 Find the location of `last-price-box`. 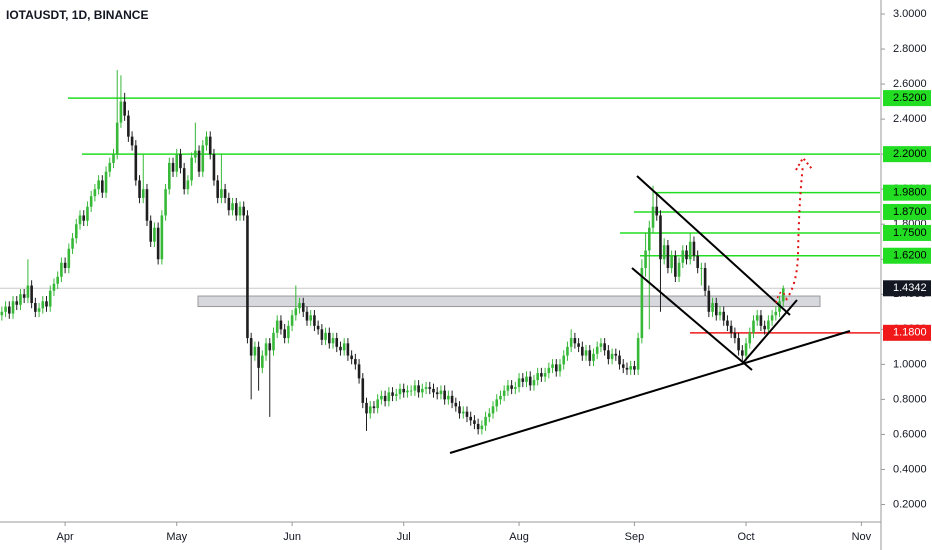

last-price-box is located at coordinates (907, 288).